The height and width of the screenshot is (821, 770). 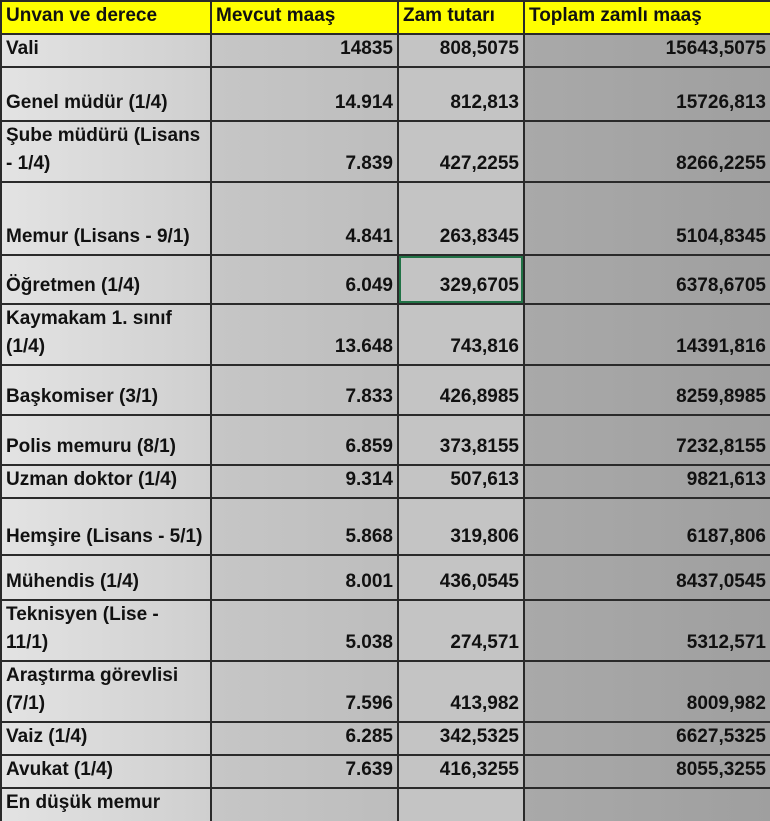 I want to click on cell-title: Avukat (1/4), so click(x=106, y=771).